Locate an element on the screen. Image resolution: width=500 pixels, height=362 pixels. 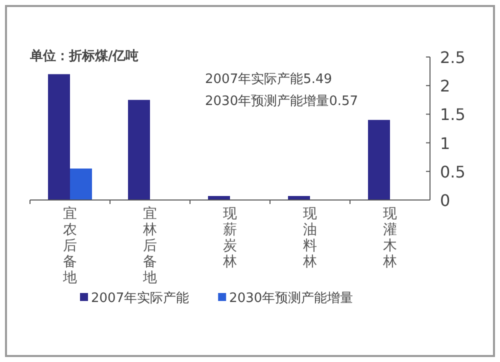
annotation: 单位：折标煤/亿吨 is located at coordinates (84, 56).